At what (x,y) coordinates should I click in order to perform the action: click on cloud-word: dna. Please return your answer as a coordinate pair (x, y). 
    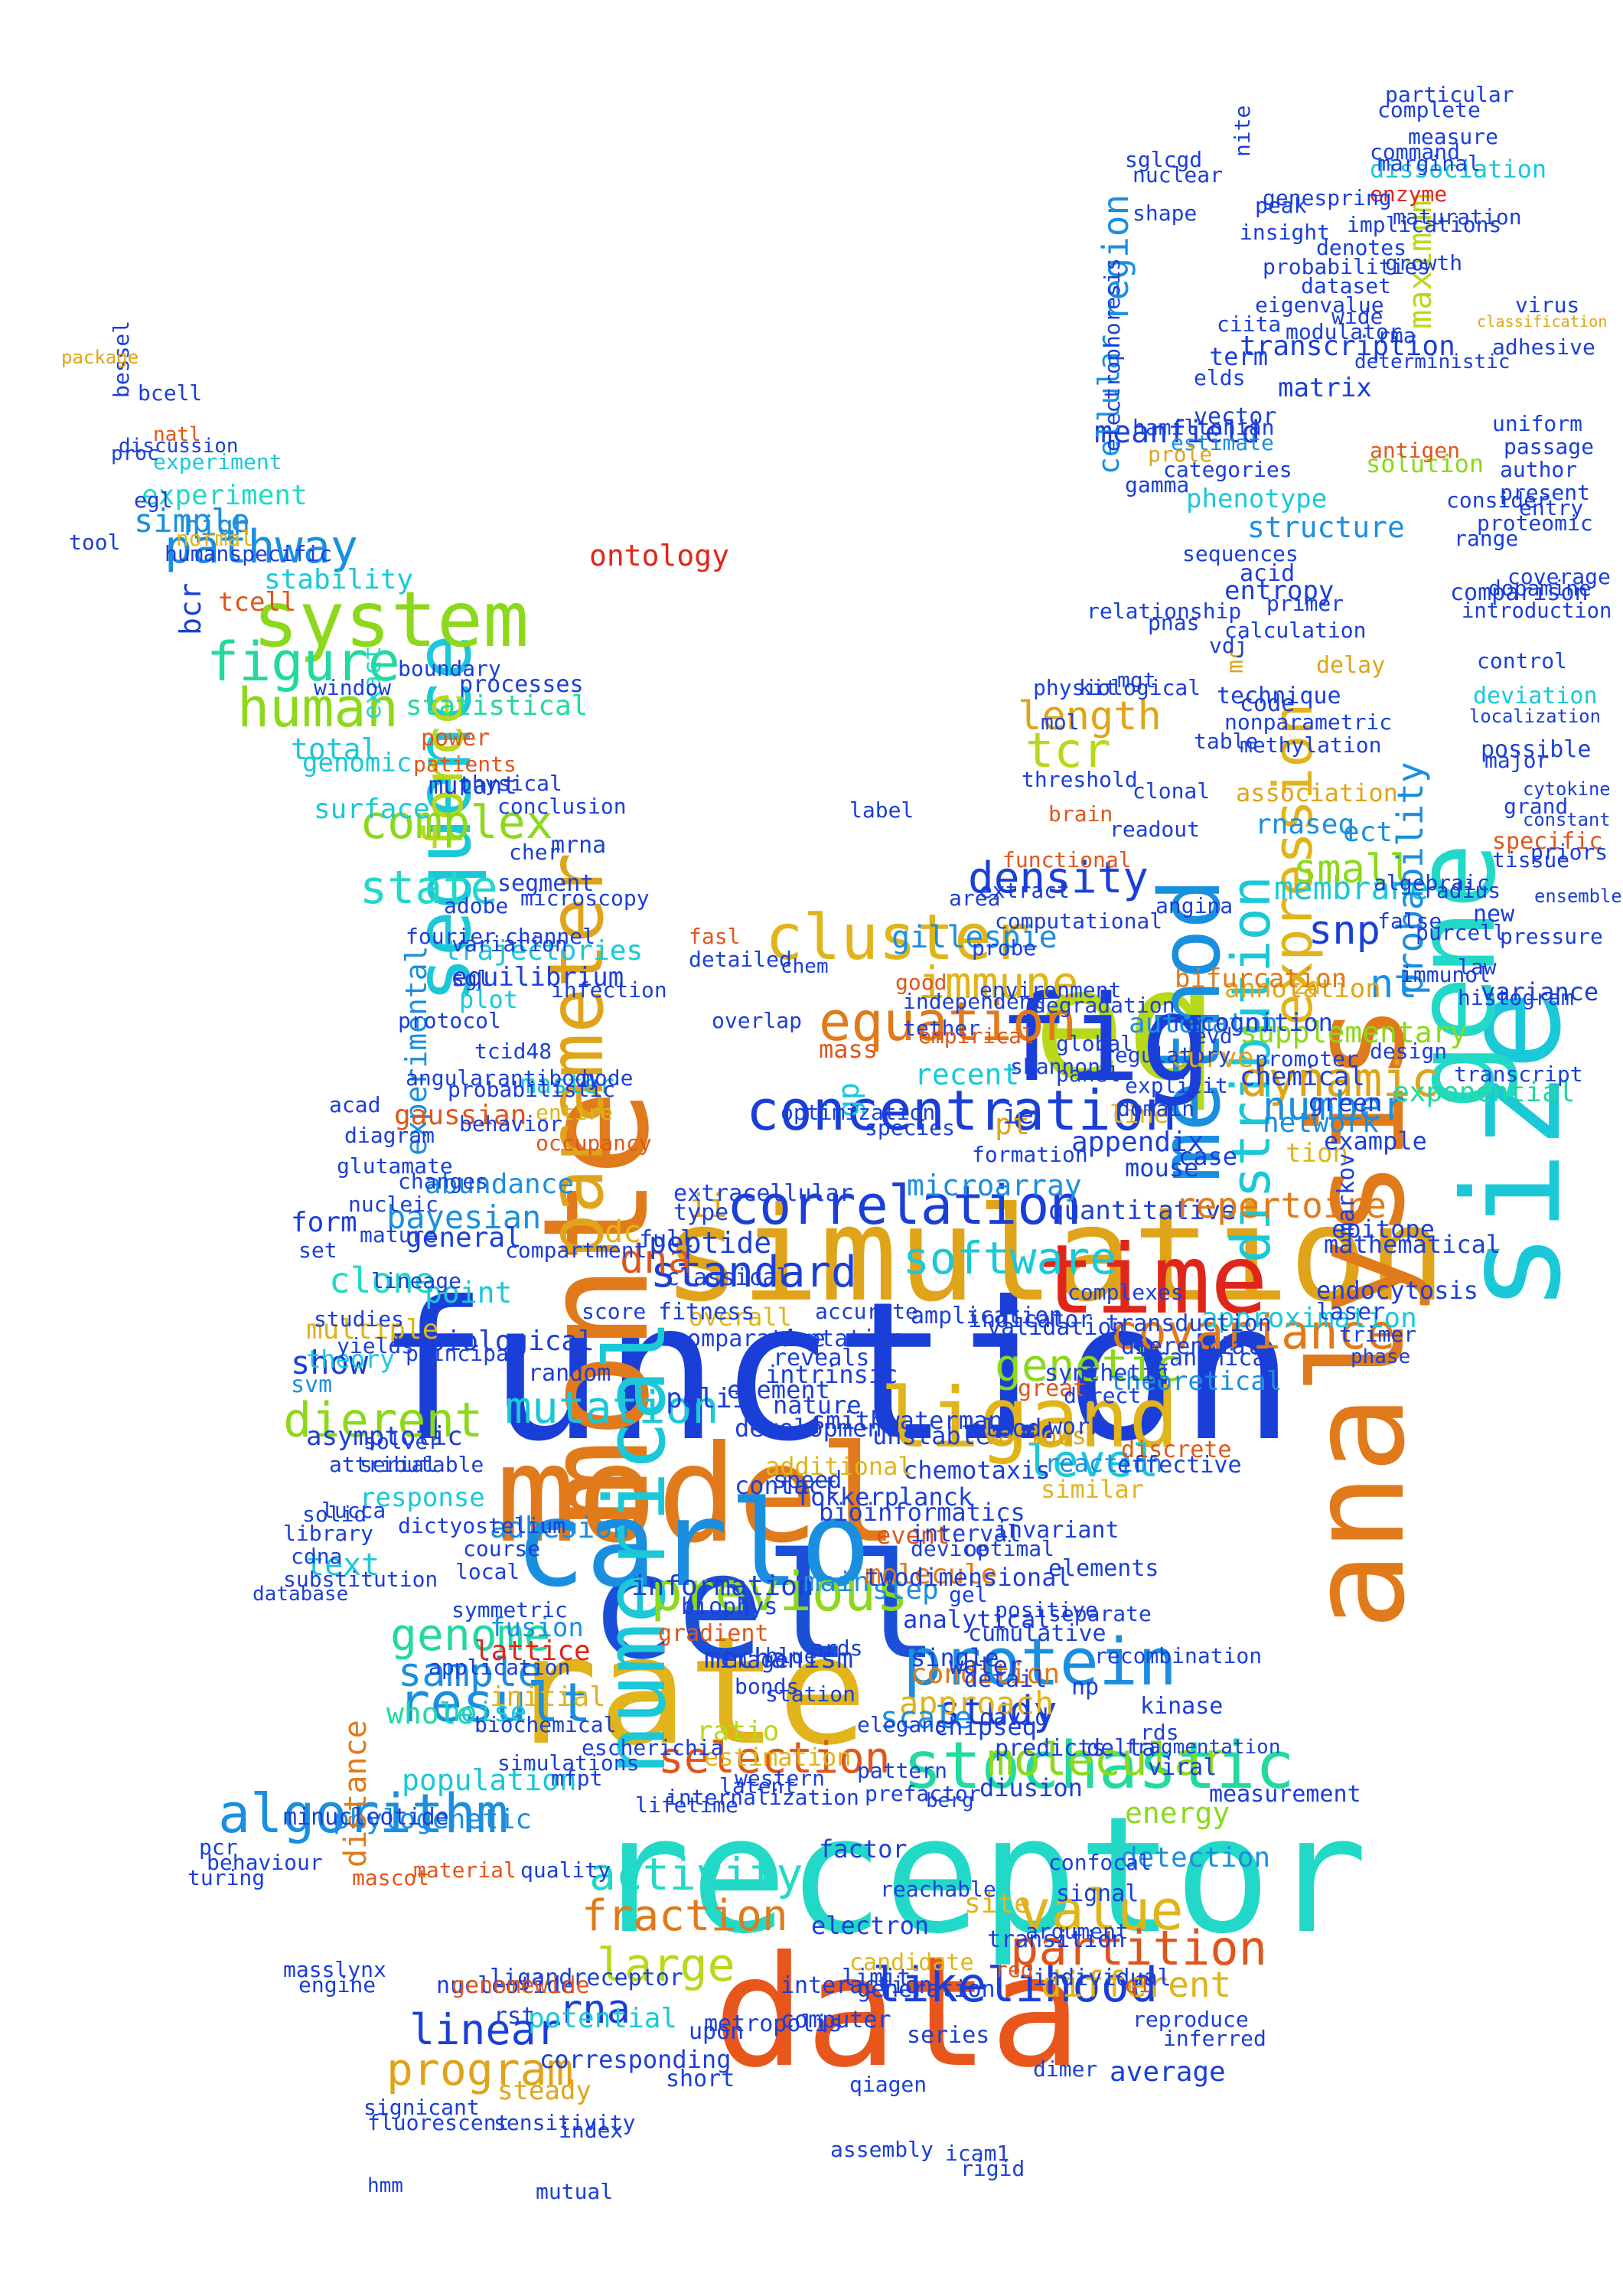
    Looking at the image, I should click on (656, 1260).